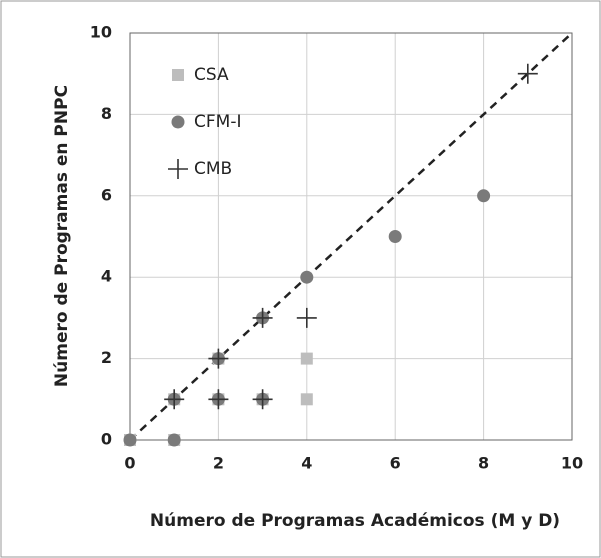 The height and width of the screenshot is (558, 601). What do you see at coordinates (106, 194) in the screenshot?
I see `y-tick-label: 6` at bounding box center [106, 194].